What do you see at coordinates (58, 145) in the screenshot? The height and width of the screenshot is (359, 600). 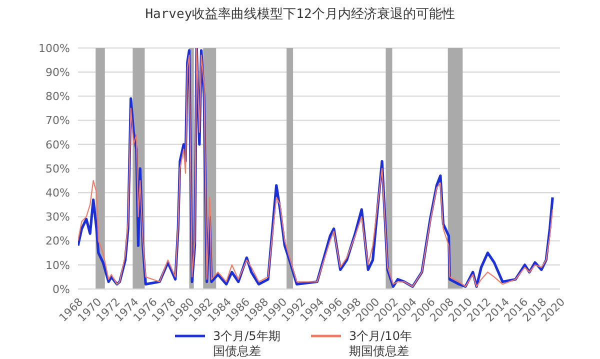 I see `y-tick-label: 60%` at bounding box center [58, 145].